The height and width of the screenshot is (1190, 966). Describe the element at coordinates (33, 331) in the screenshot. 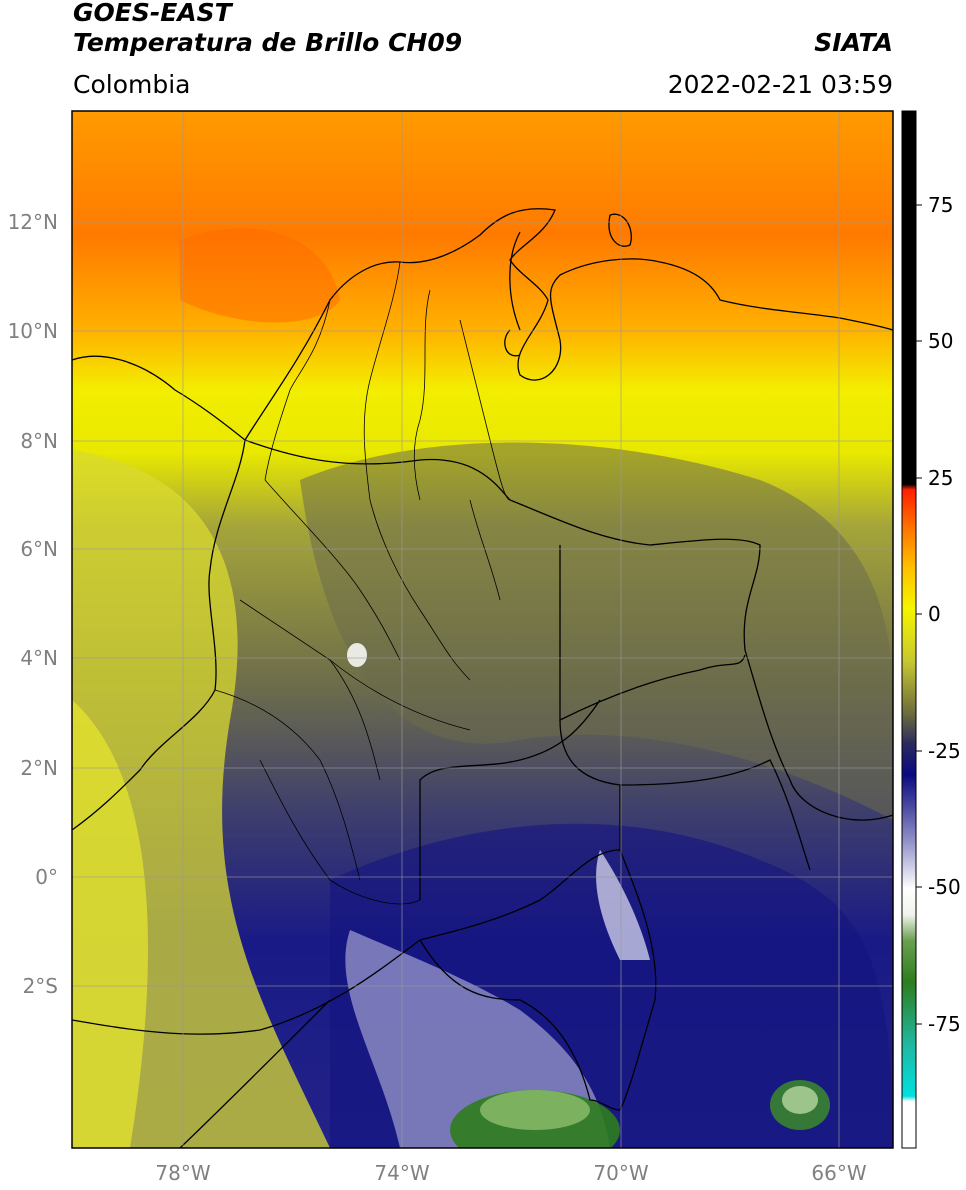

I see `lat-label: 10°N` at that location.